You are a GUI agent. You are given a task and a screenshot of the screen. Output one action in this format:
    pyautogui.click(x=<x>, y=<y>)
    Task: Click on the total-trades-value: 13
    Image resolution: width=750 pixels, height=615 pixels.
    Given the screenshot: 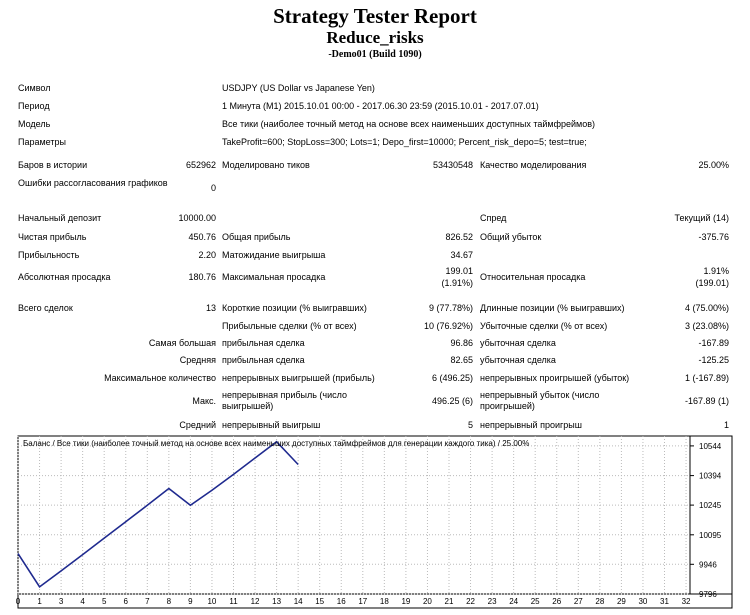 What is the action you would take?
    pyautogui.click(x=210, y=308)
    